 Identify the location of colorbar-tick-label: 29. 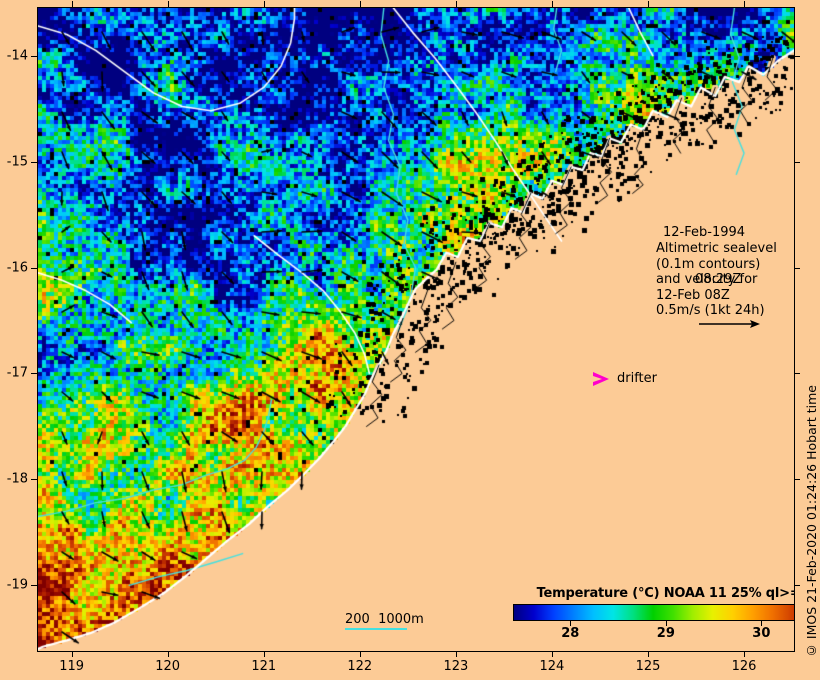
(665, 633).